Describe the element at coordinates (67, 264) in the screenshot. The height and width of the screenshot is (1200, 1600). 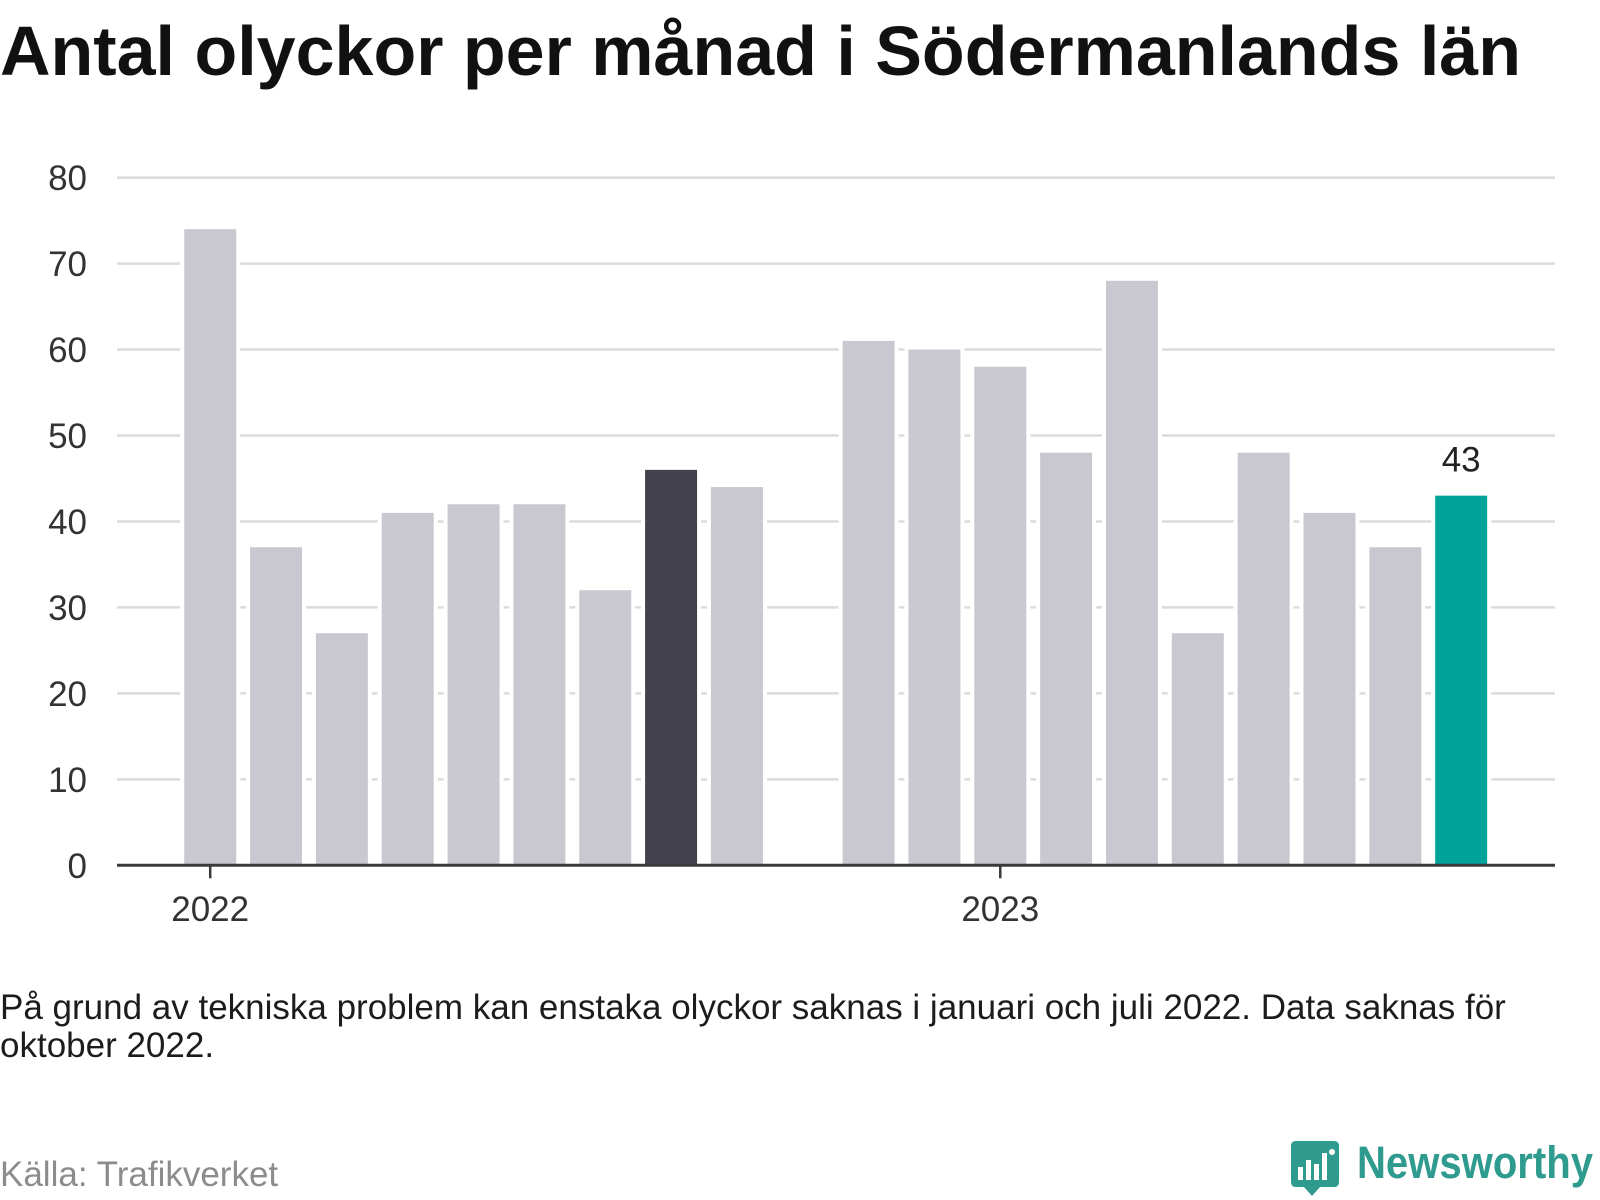
I see `y-tick-label: 70` at that location.